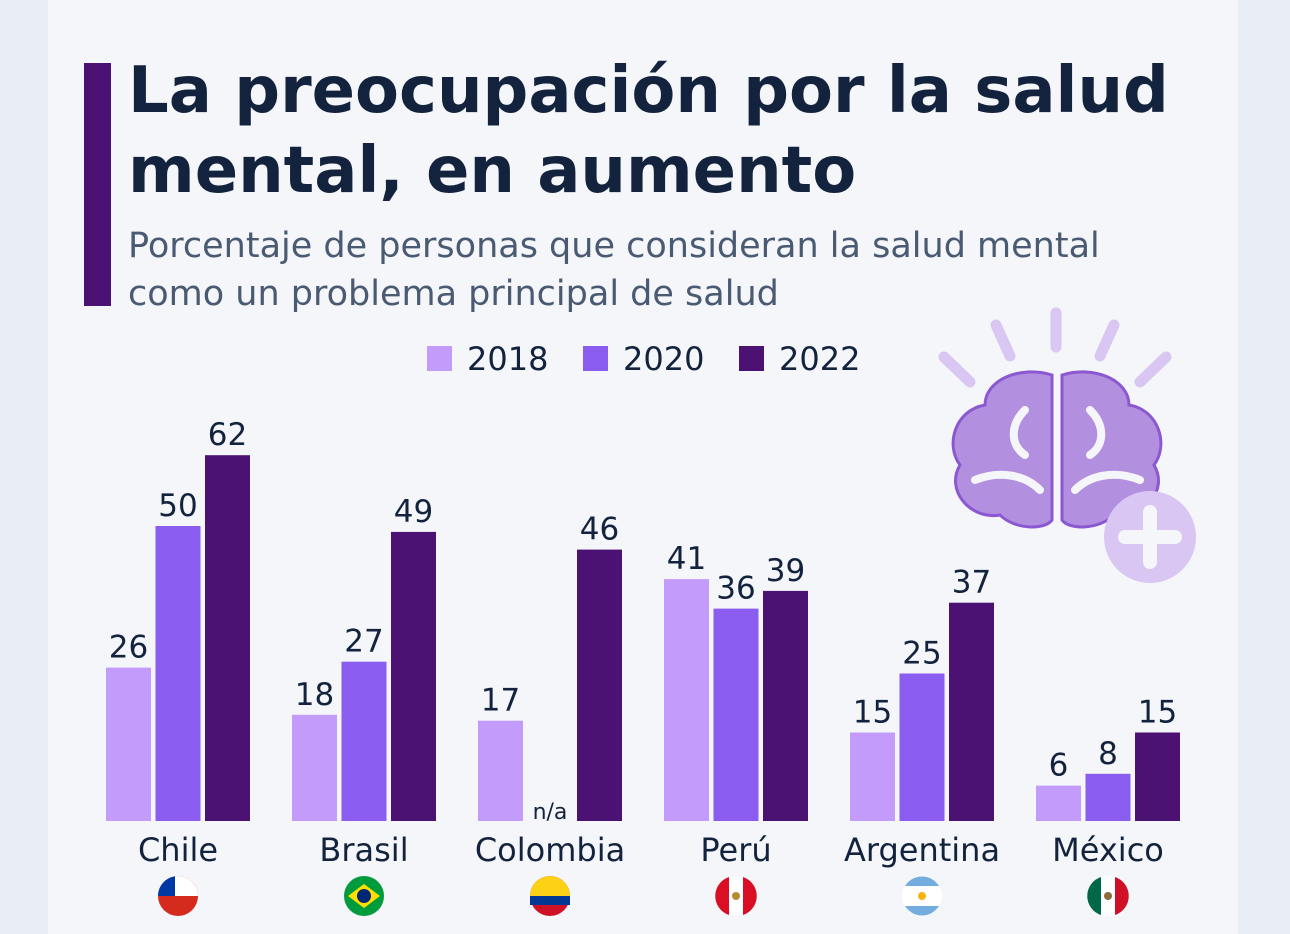  What do you see at coordinates (363, 850) in the screenshot?
I see `x-tick-label: Brasil` at bounding box center [363, 850].